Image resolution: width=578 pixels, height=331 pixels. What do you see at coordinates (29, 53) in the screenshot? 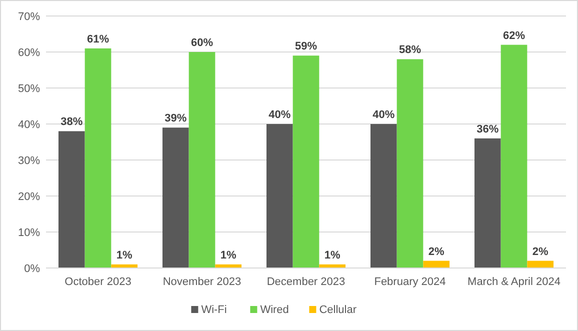
I see `y-tick-label: 60%` at bounding box center [29, 53].